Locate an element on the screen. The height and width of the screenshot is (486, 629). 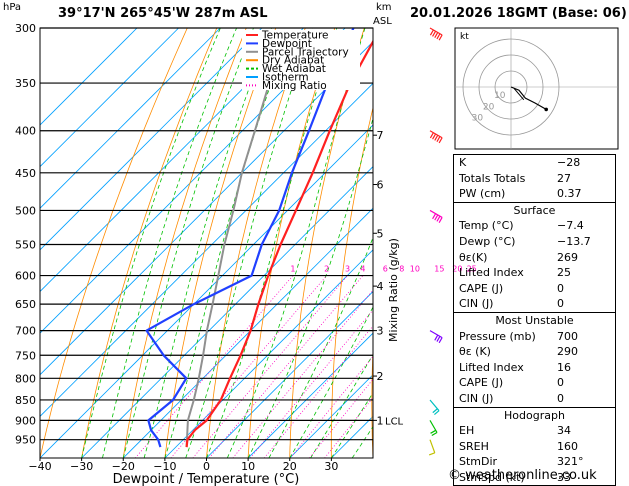
lcl-label: LCL is located at coordinates (394, 421).